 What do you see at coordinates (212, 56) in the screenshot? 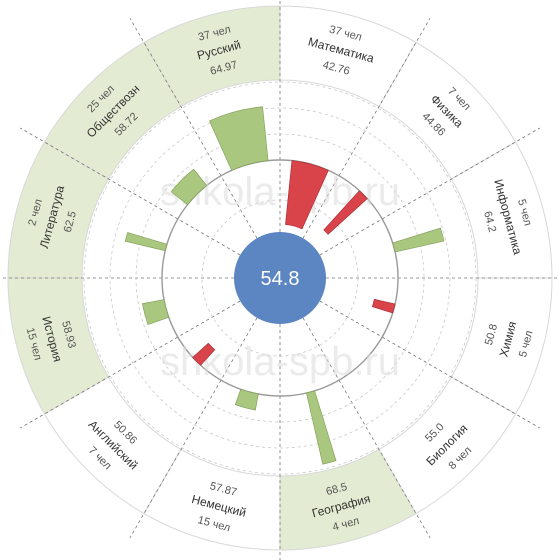
I see `label-sector` at bounding box center [212, 56].